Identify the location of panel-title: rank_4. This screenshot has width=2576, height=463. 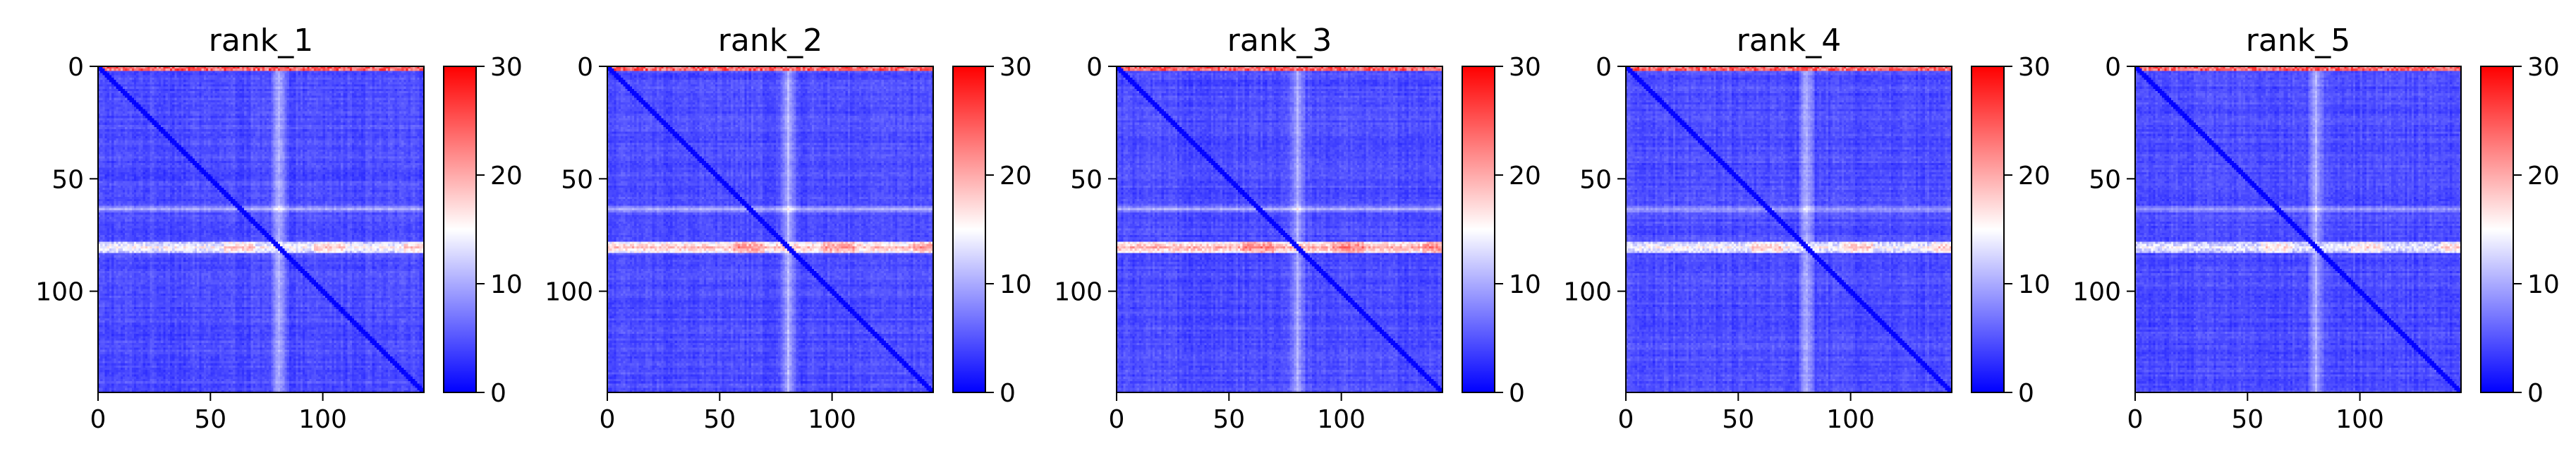
(1789, 41).